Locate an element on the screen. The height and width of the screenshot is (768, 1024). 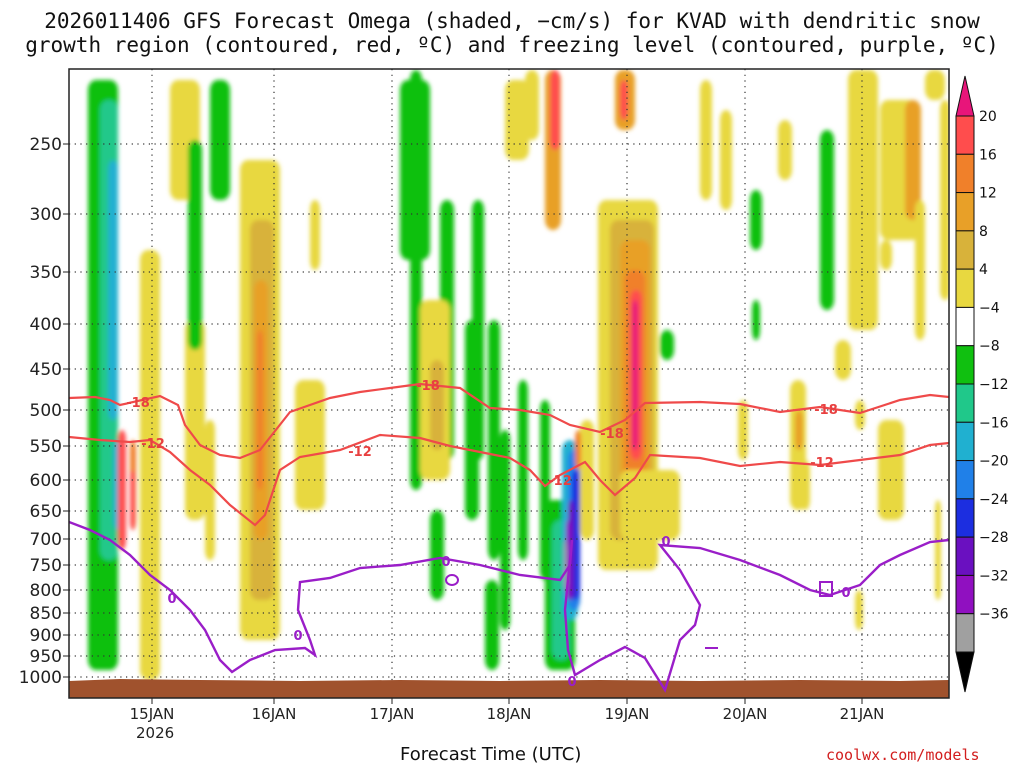
x-tick-label: 18JAN is located at coordinates (509, 714).